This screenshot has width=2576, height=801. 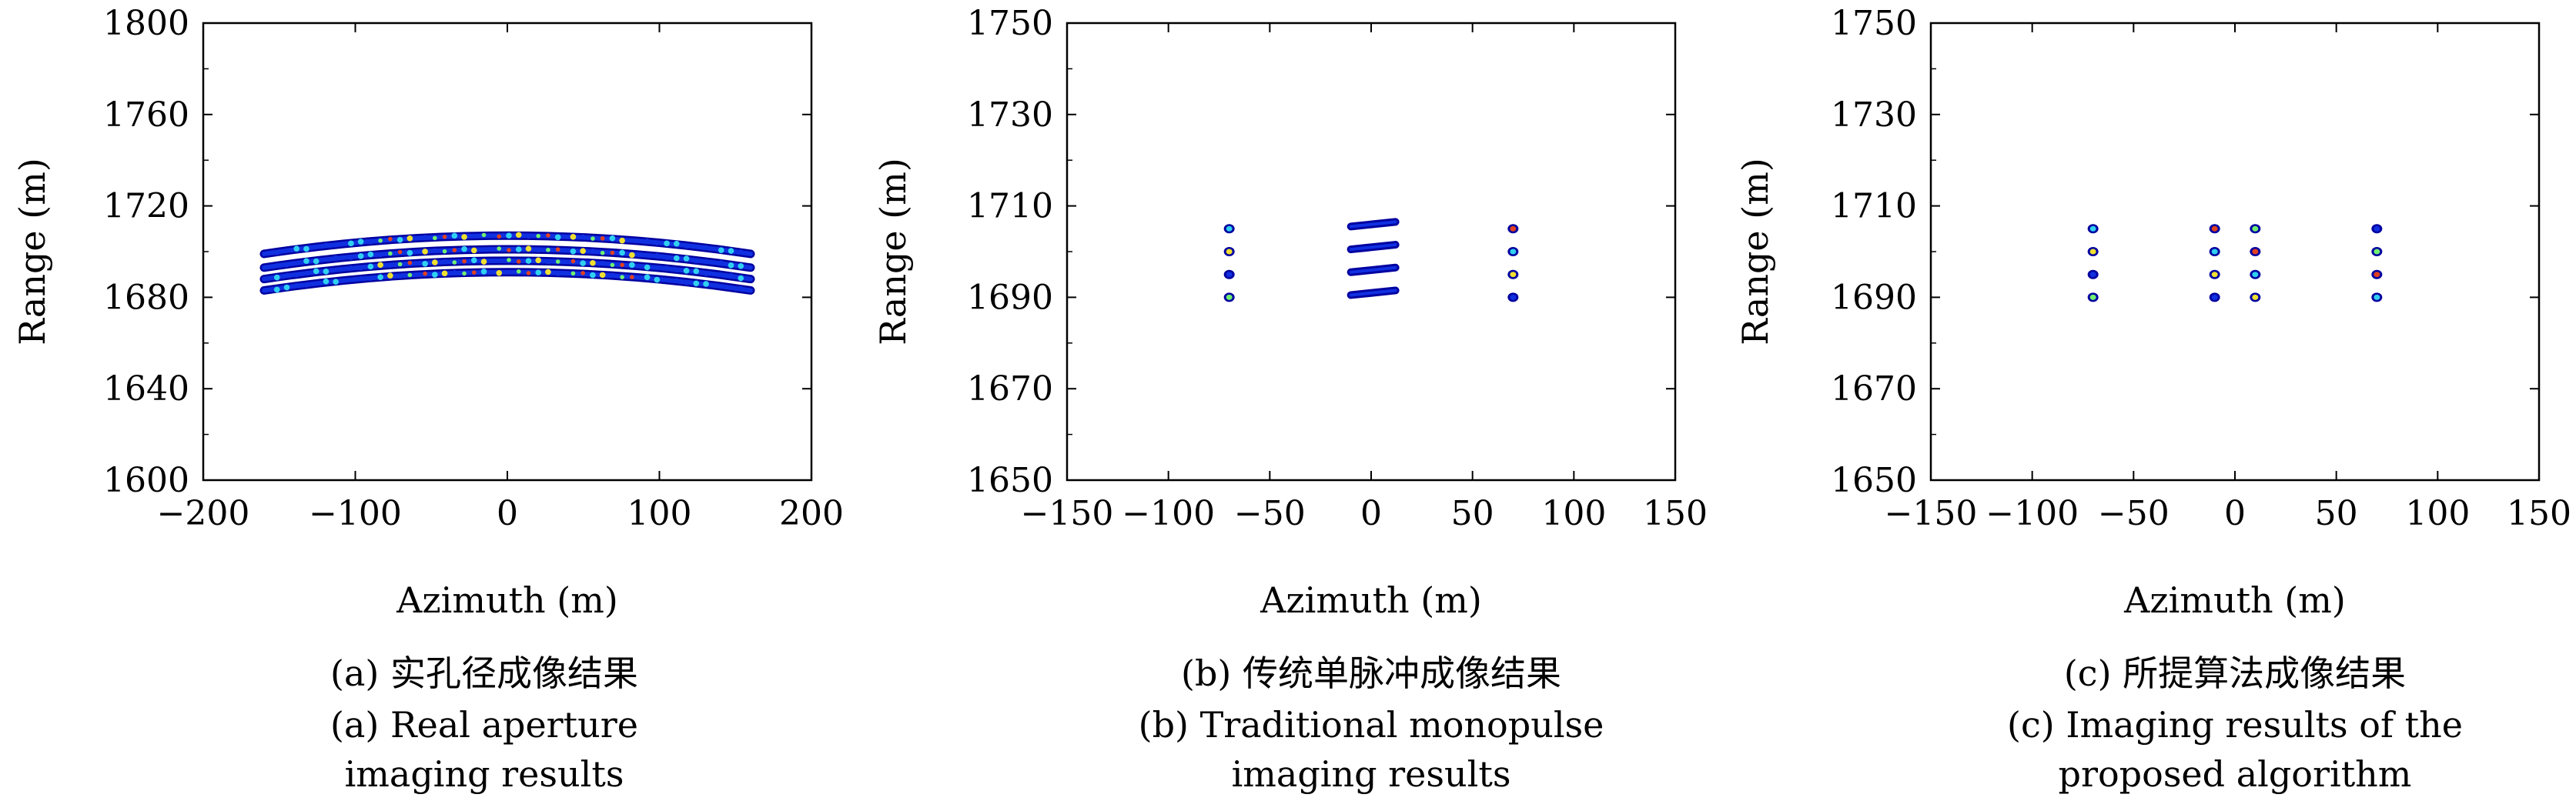 I want to click on x-tick-label-b: 100, so click(x=1574, y=513).